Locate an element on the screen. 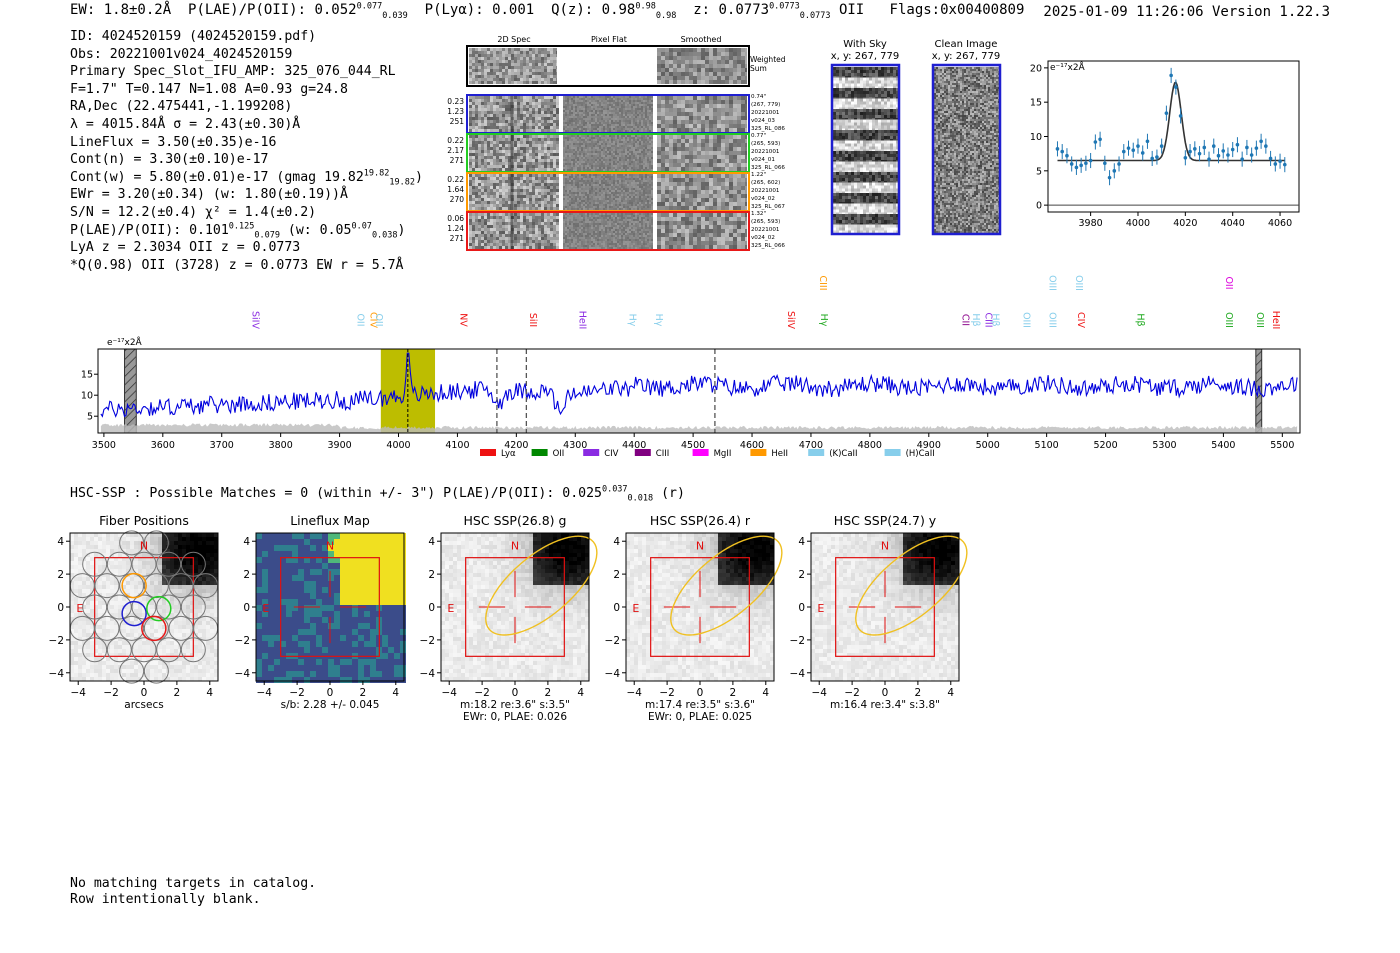  fiber-smoothed is located at coordinates (702, 153).